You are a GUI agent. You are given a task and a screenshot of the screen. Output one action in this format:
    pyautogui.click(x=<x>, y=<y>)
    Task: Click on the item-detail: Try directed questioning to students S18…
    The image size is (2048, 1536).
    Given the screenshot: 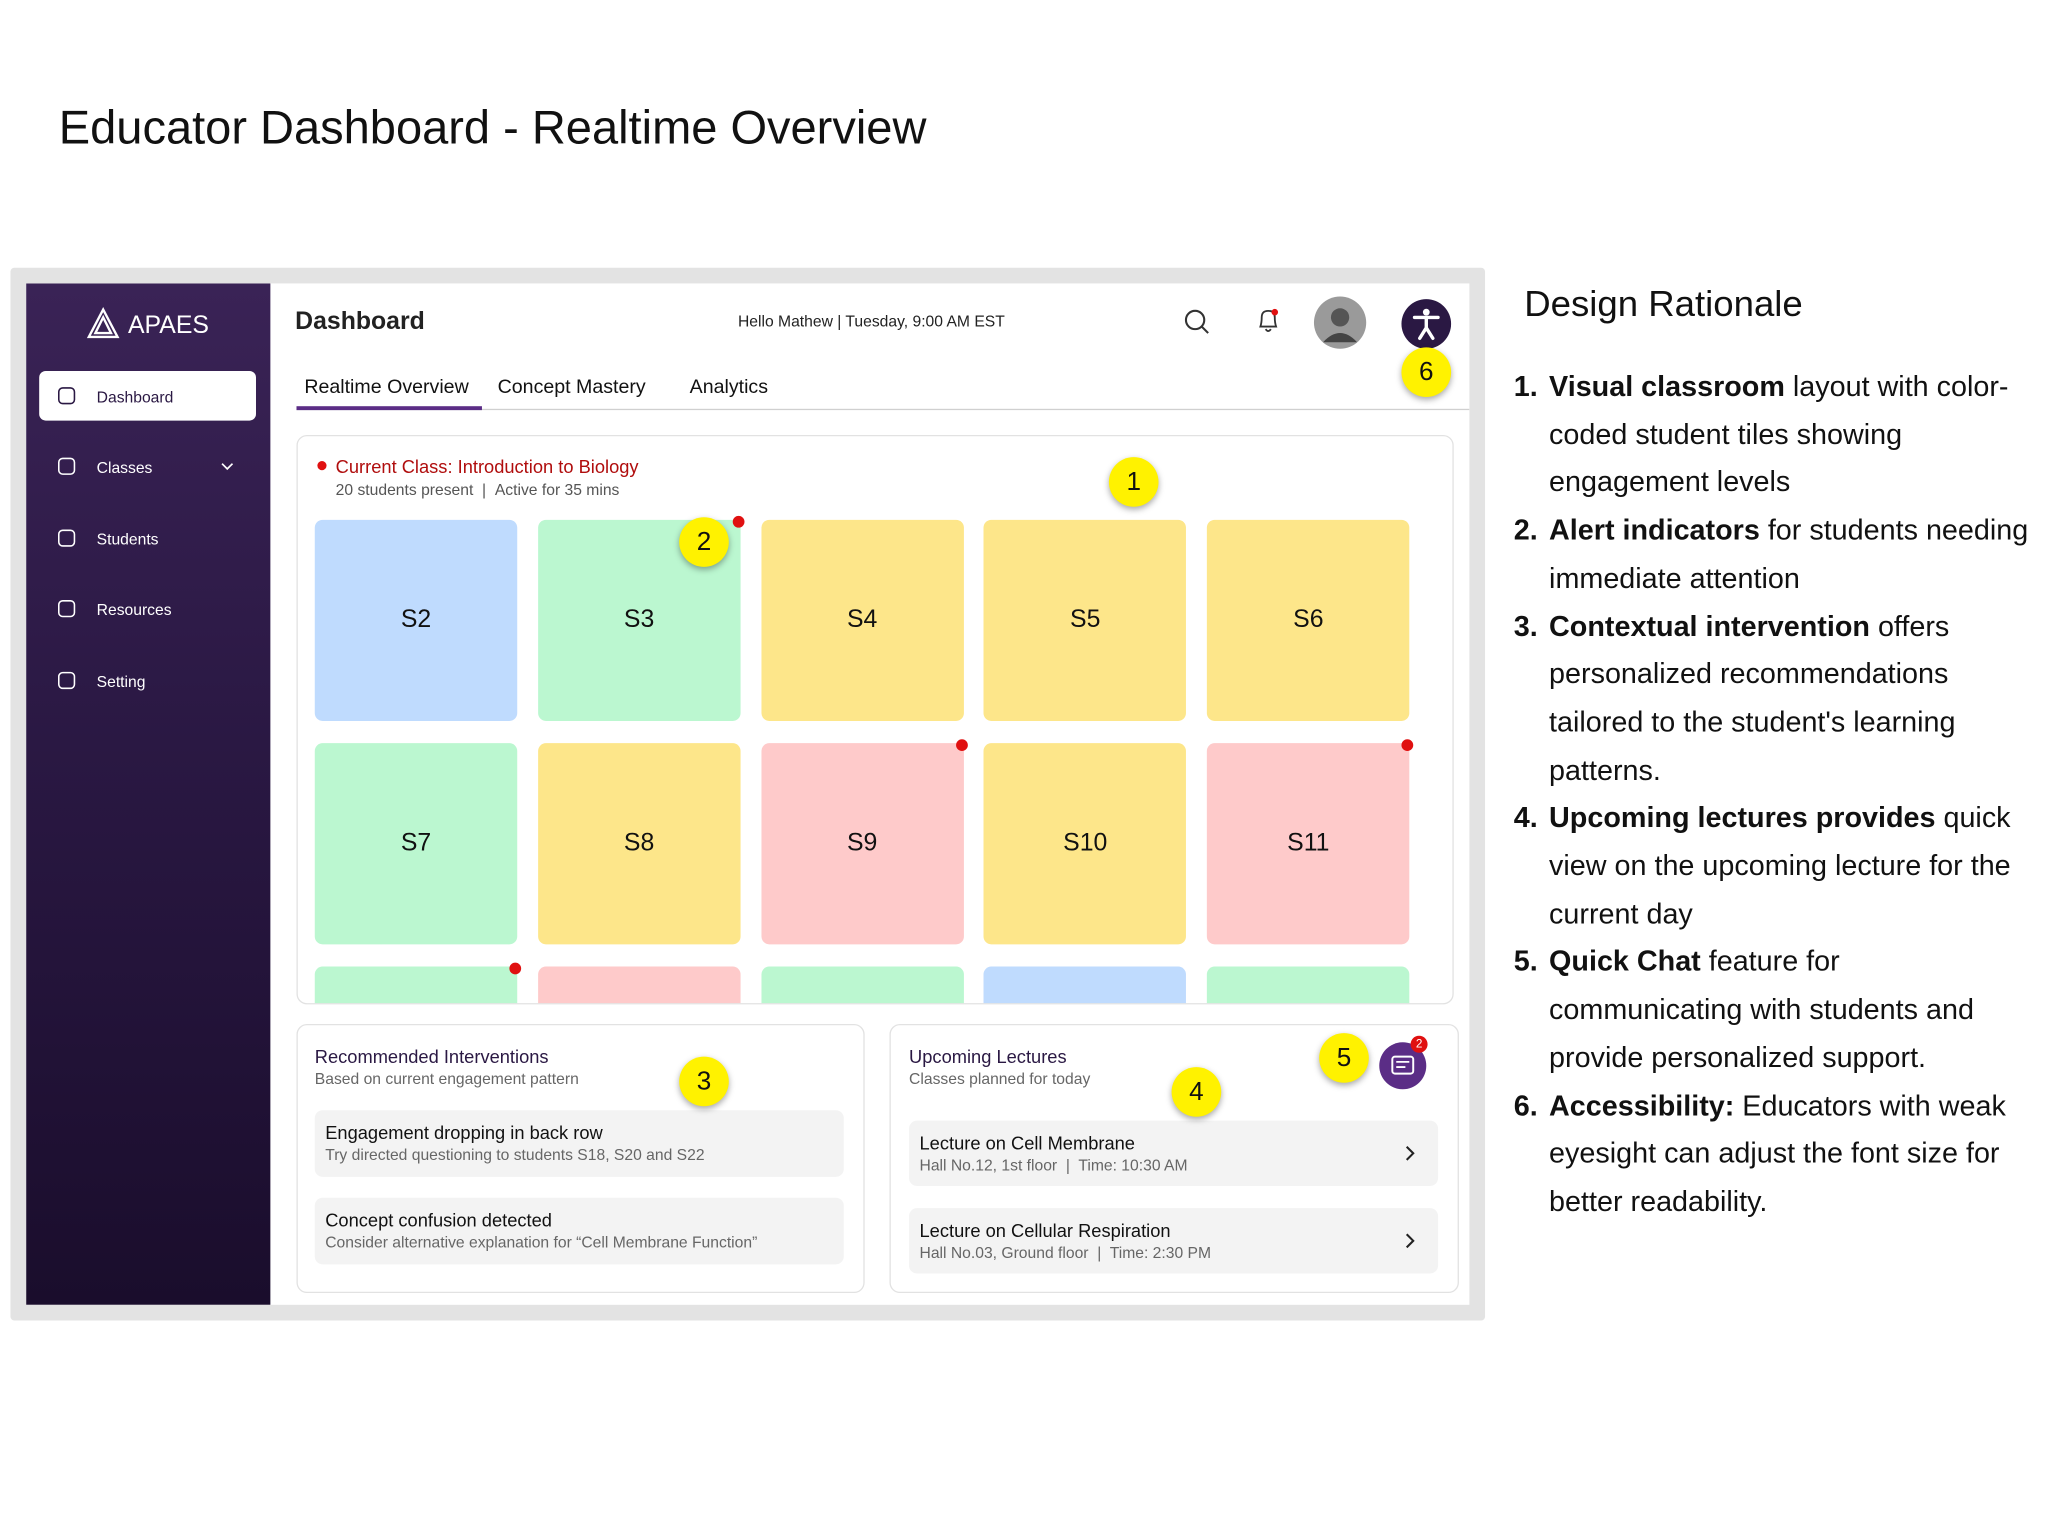 What is the action you would take?
    pyautogui.click(x=515, y=1154)
    